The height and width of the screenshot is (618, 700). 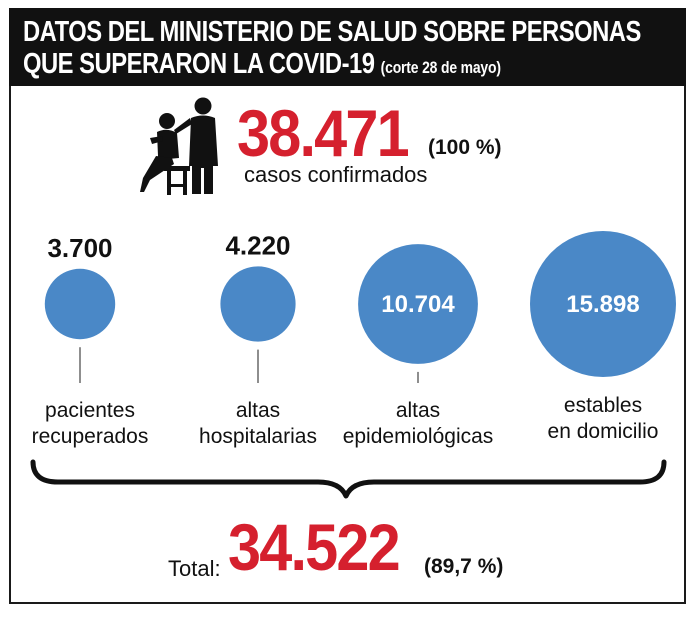 I want to click on category-label-4-line-2: en domicilio, so click(x=603, y=431).